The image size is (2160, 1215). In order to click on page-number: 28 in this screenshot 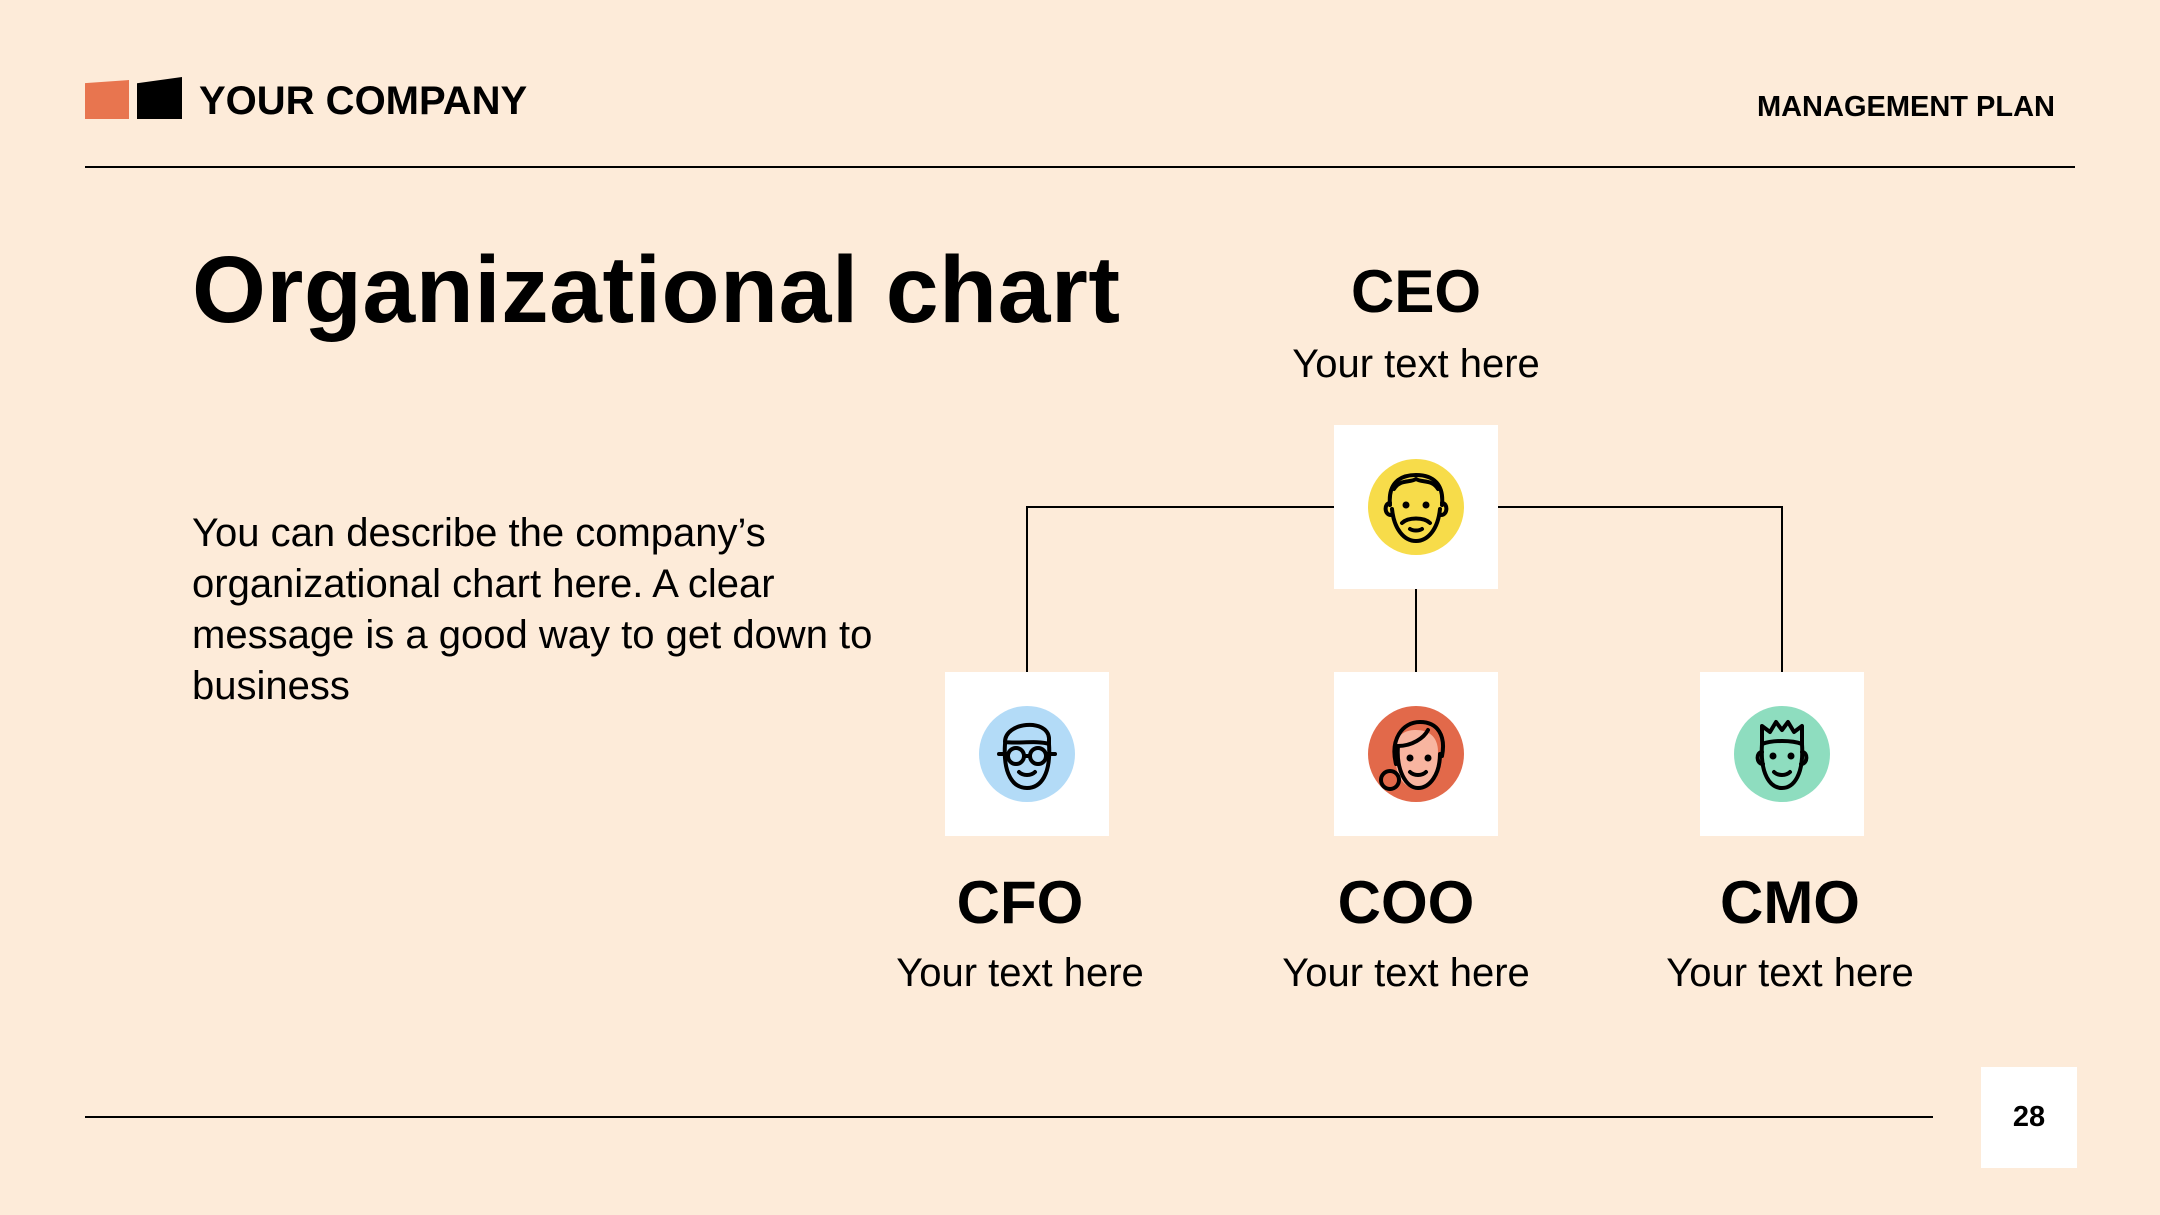, I will do `click(2029, 1117)`.